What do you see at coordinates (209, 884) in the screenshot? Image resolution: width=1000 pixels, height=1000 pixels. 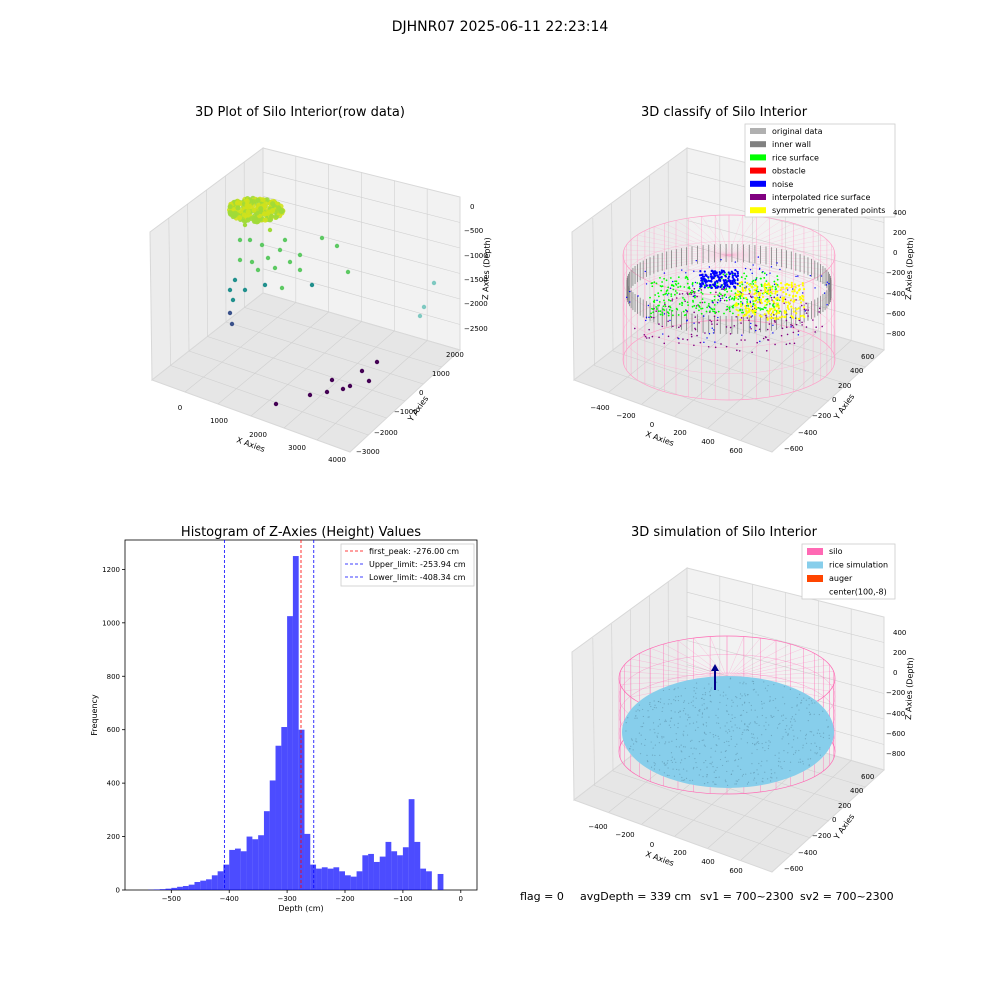 I see `histogram-bar` at bounding box center [209, 884].